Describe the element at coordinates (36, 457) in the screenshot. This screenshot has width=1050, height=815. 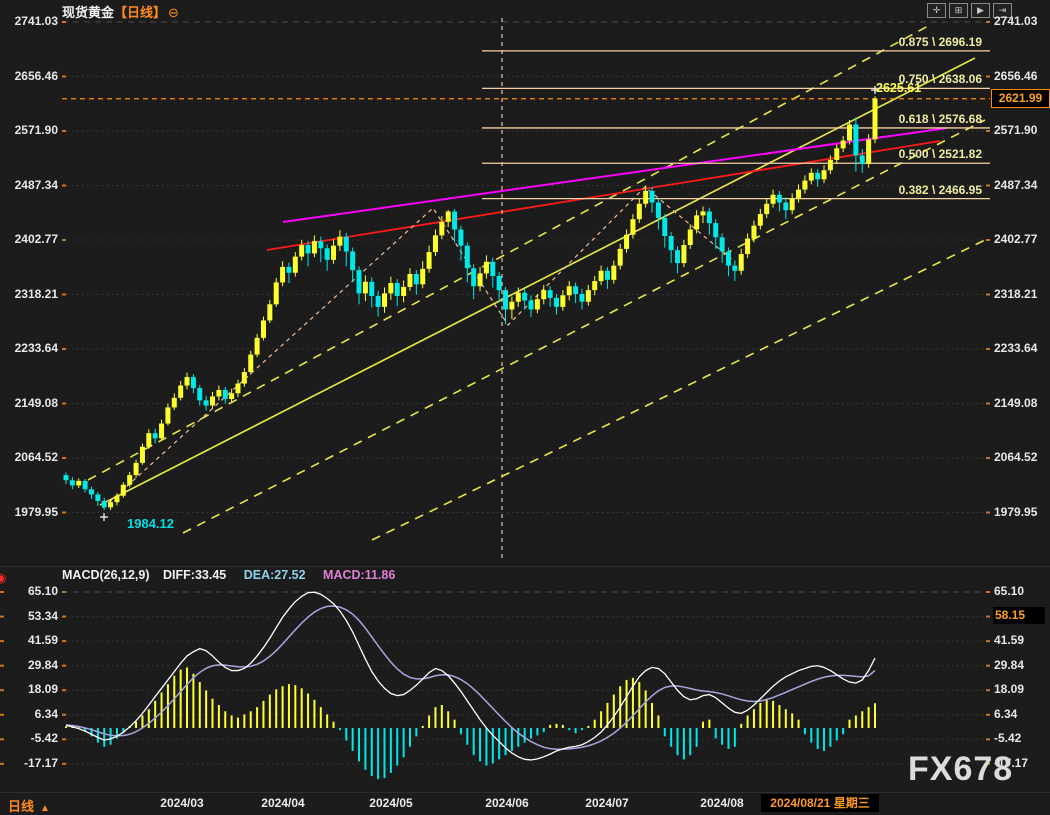
I see `price-axis-label-left: 2064.52` at that location.